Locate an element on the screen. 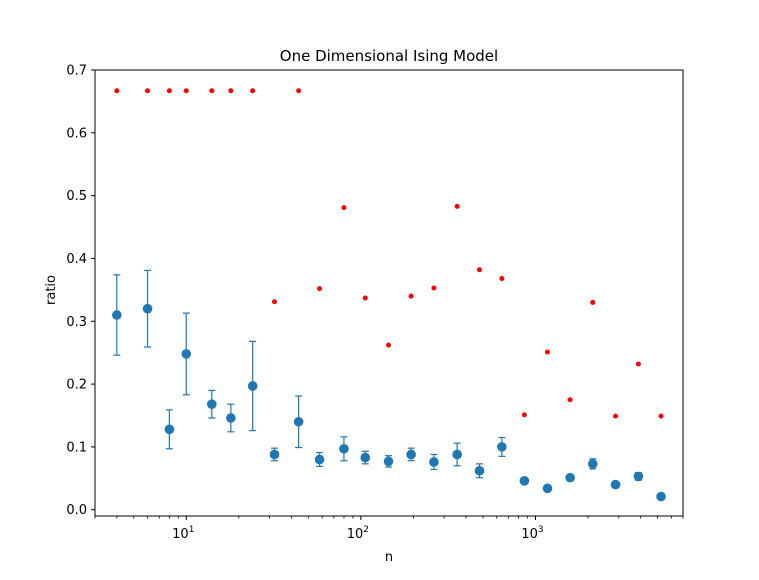  y-tick-label: 0.4 is located at coordinates (76, 259).